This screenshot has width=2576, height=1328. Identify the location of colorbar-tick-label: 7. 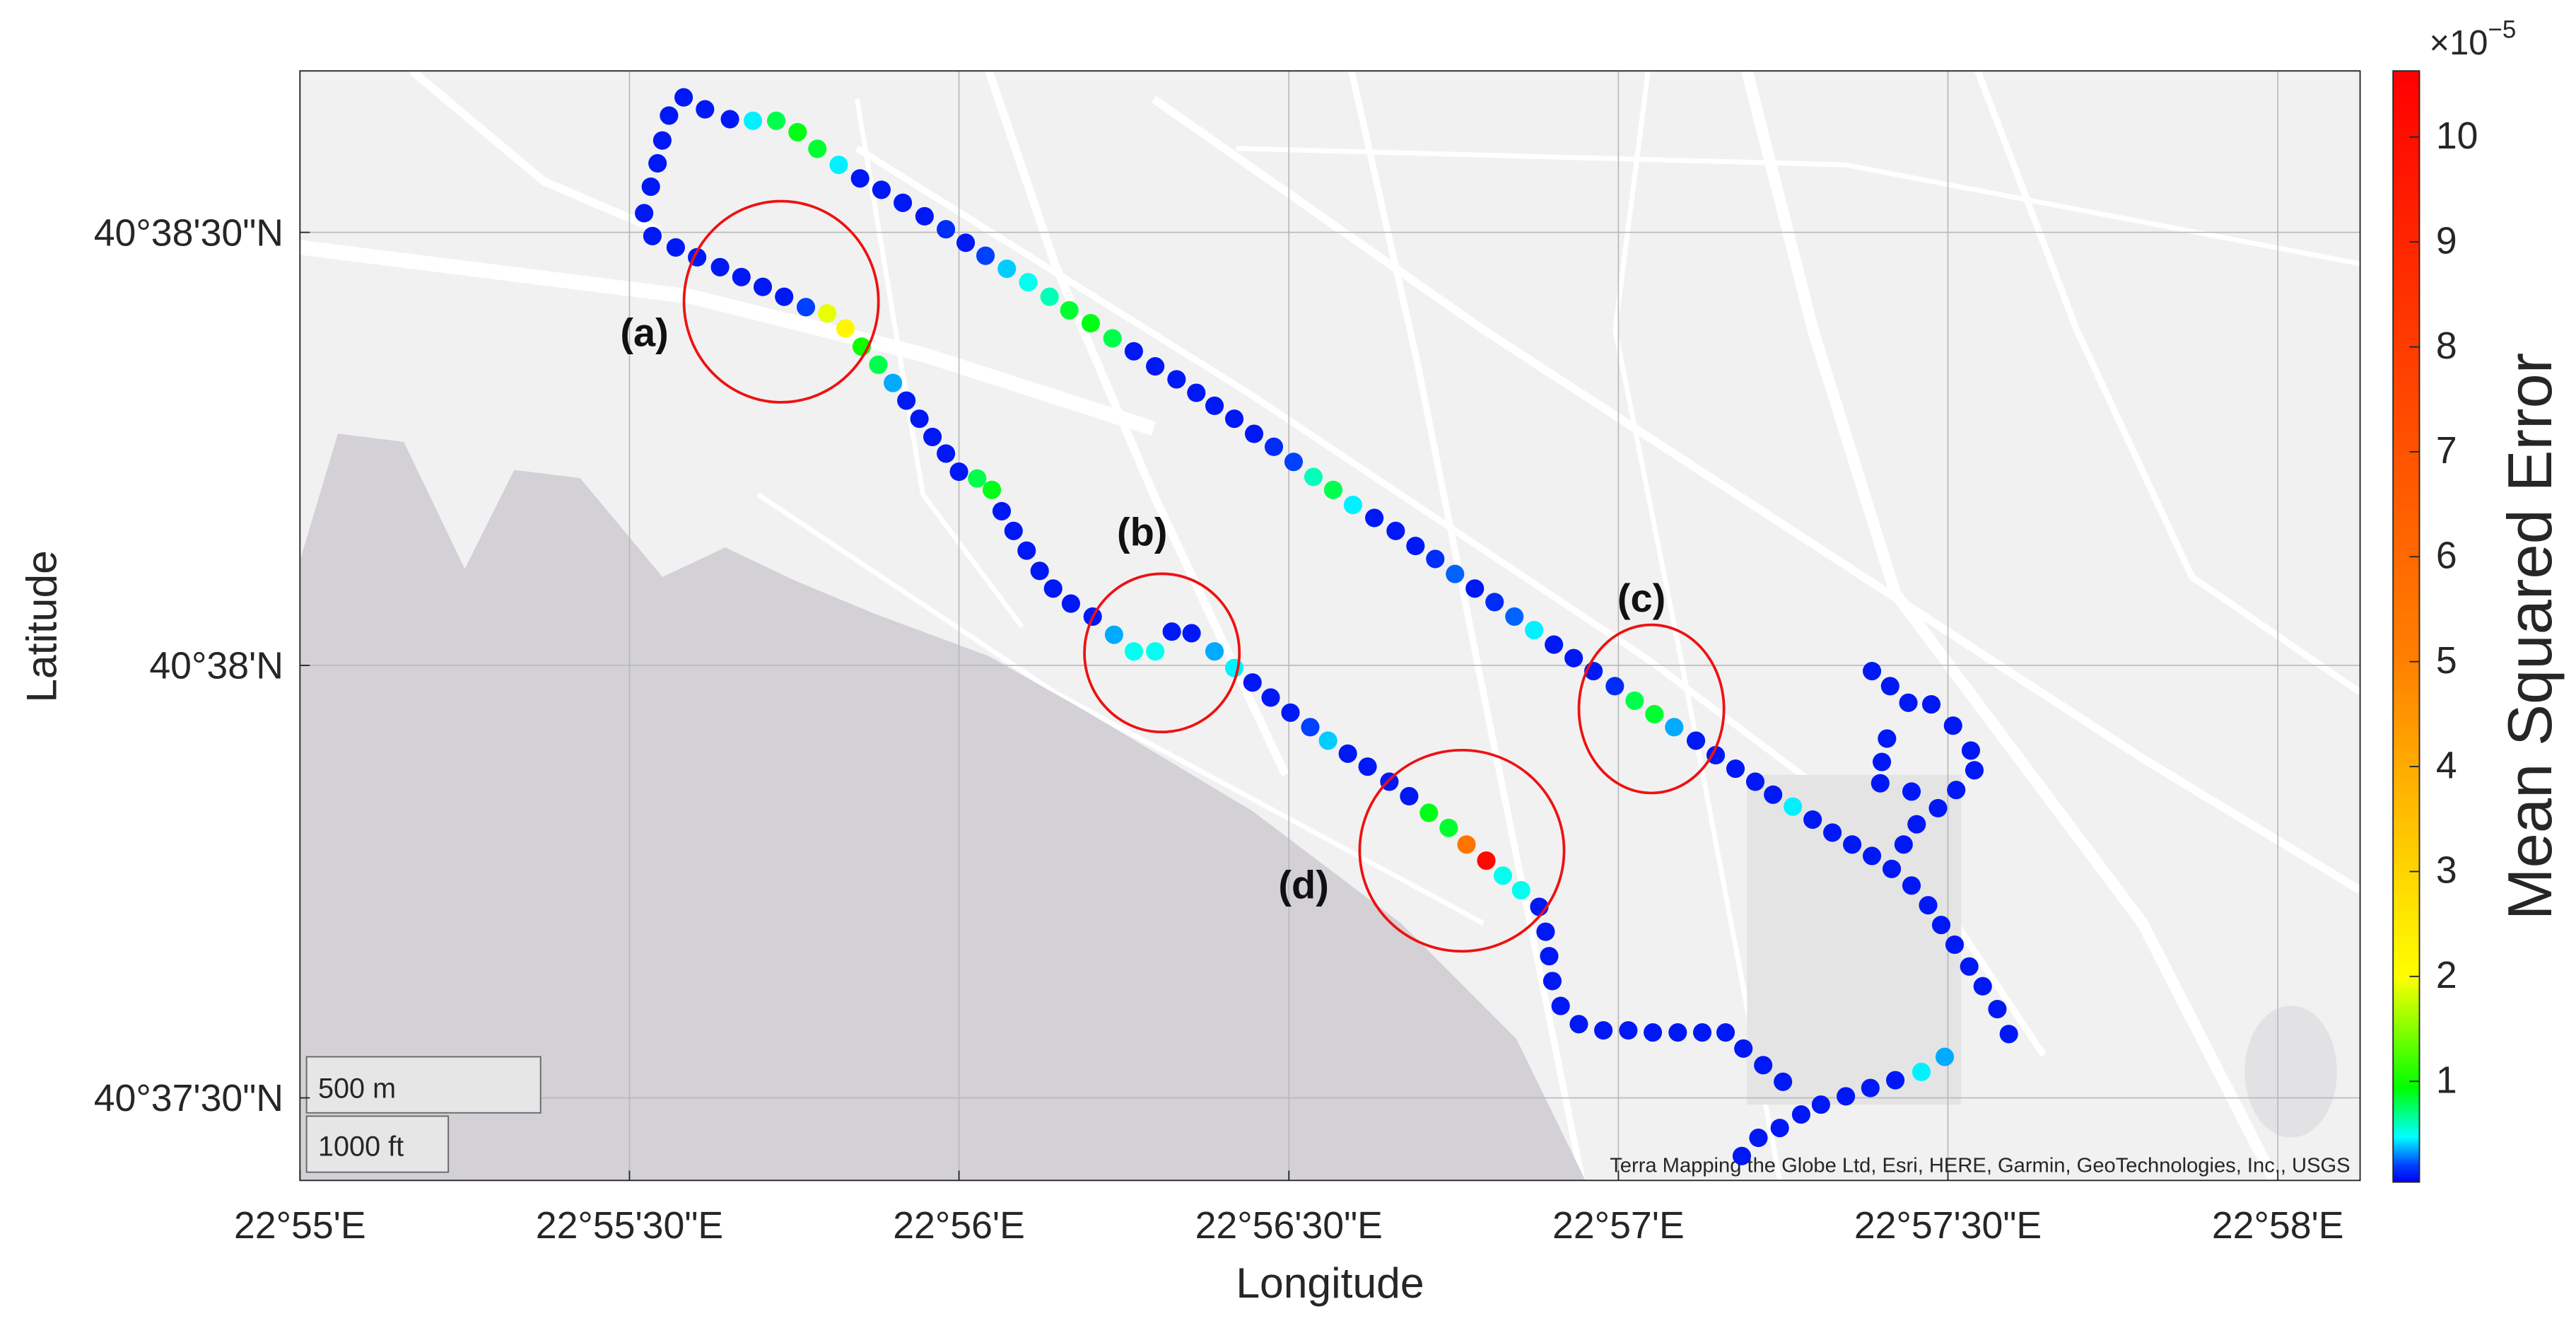
(2446, 450).